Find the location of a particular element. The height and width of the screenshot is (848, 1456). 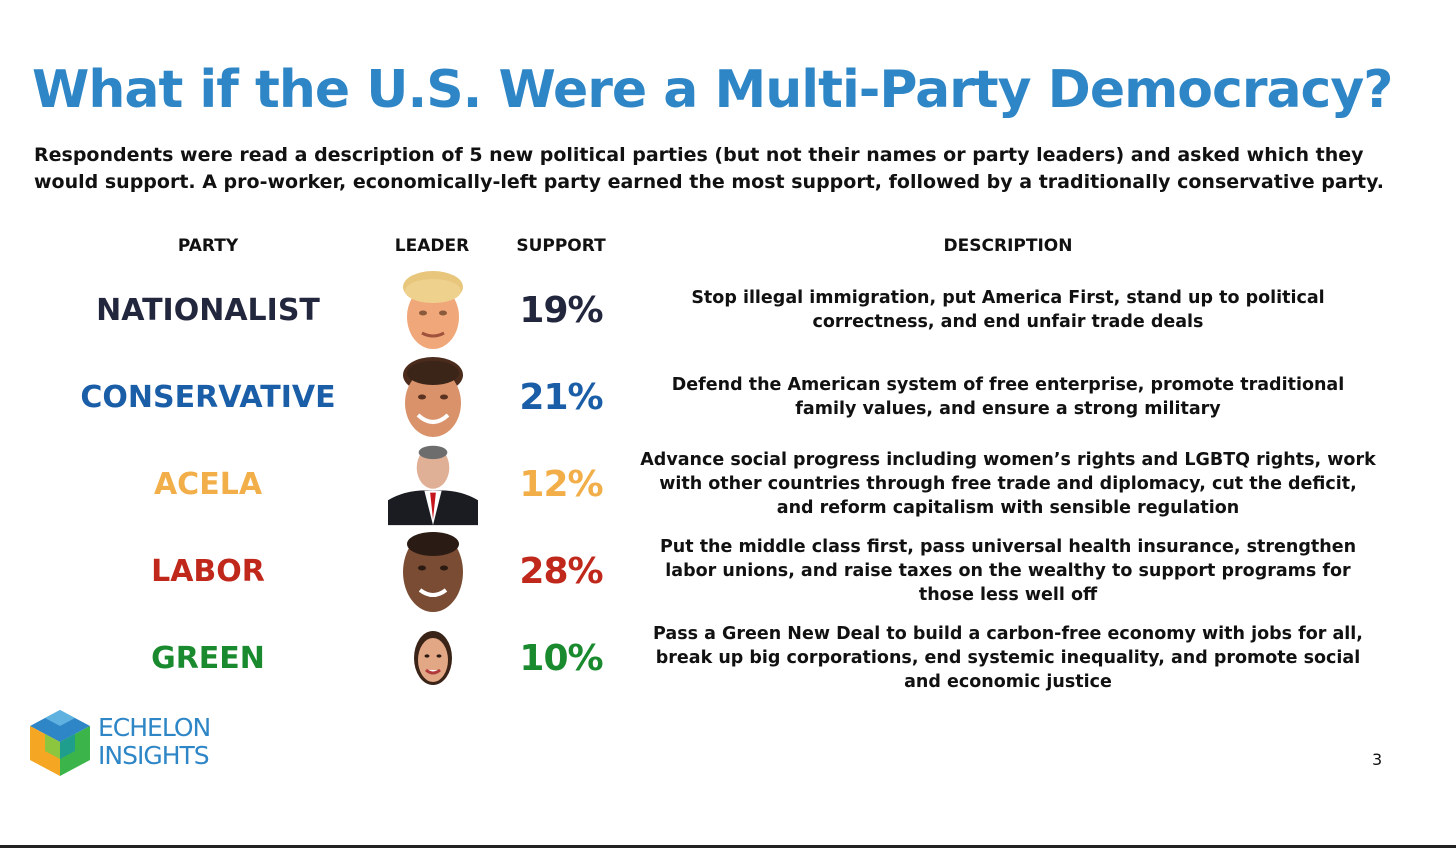

bottom-divider is located at coordinates (728, 846).